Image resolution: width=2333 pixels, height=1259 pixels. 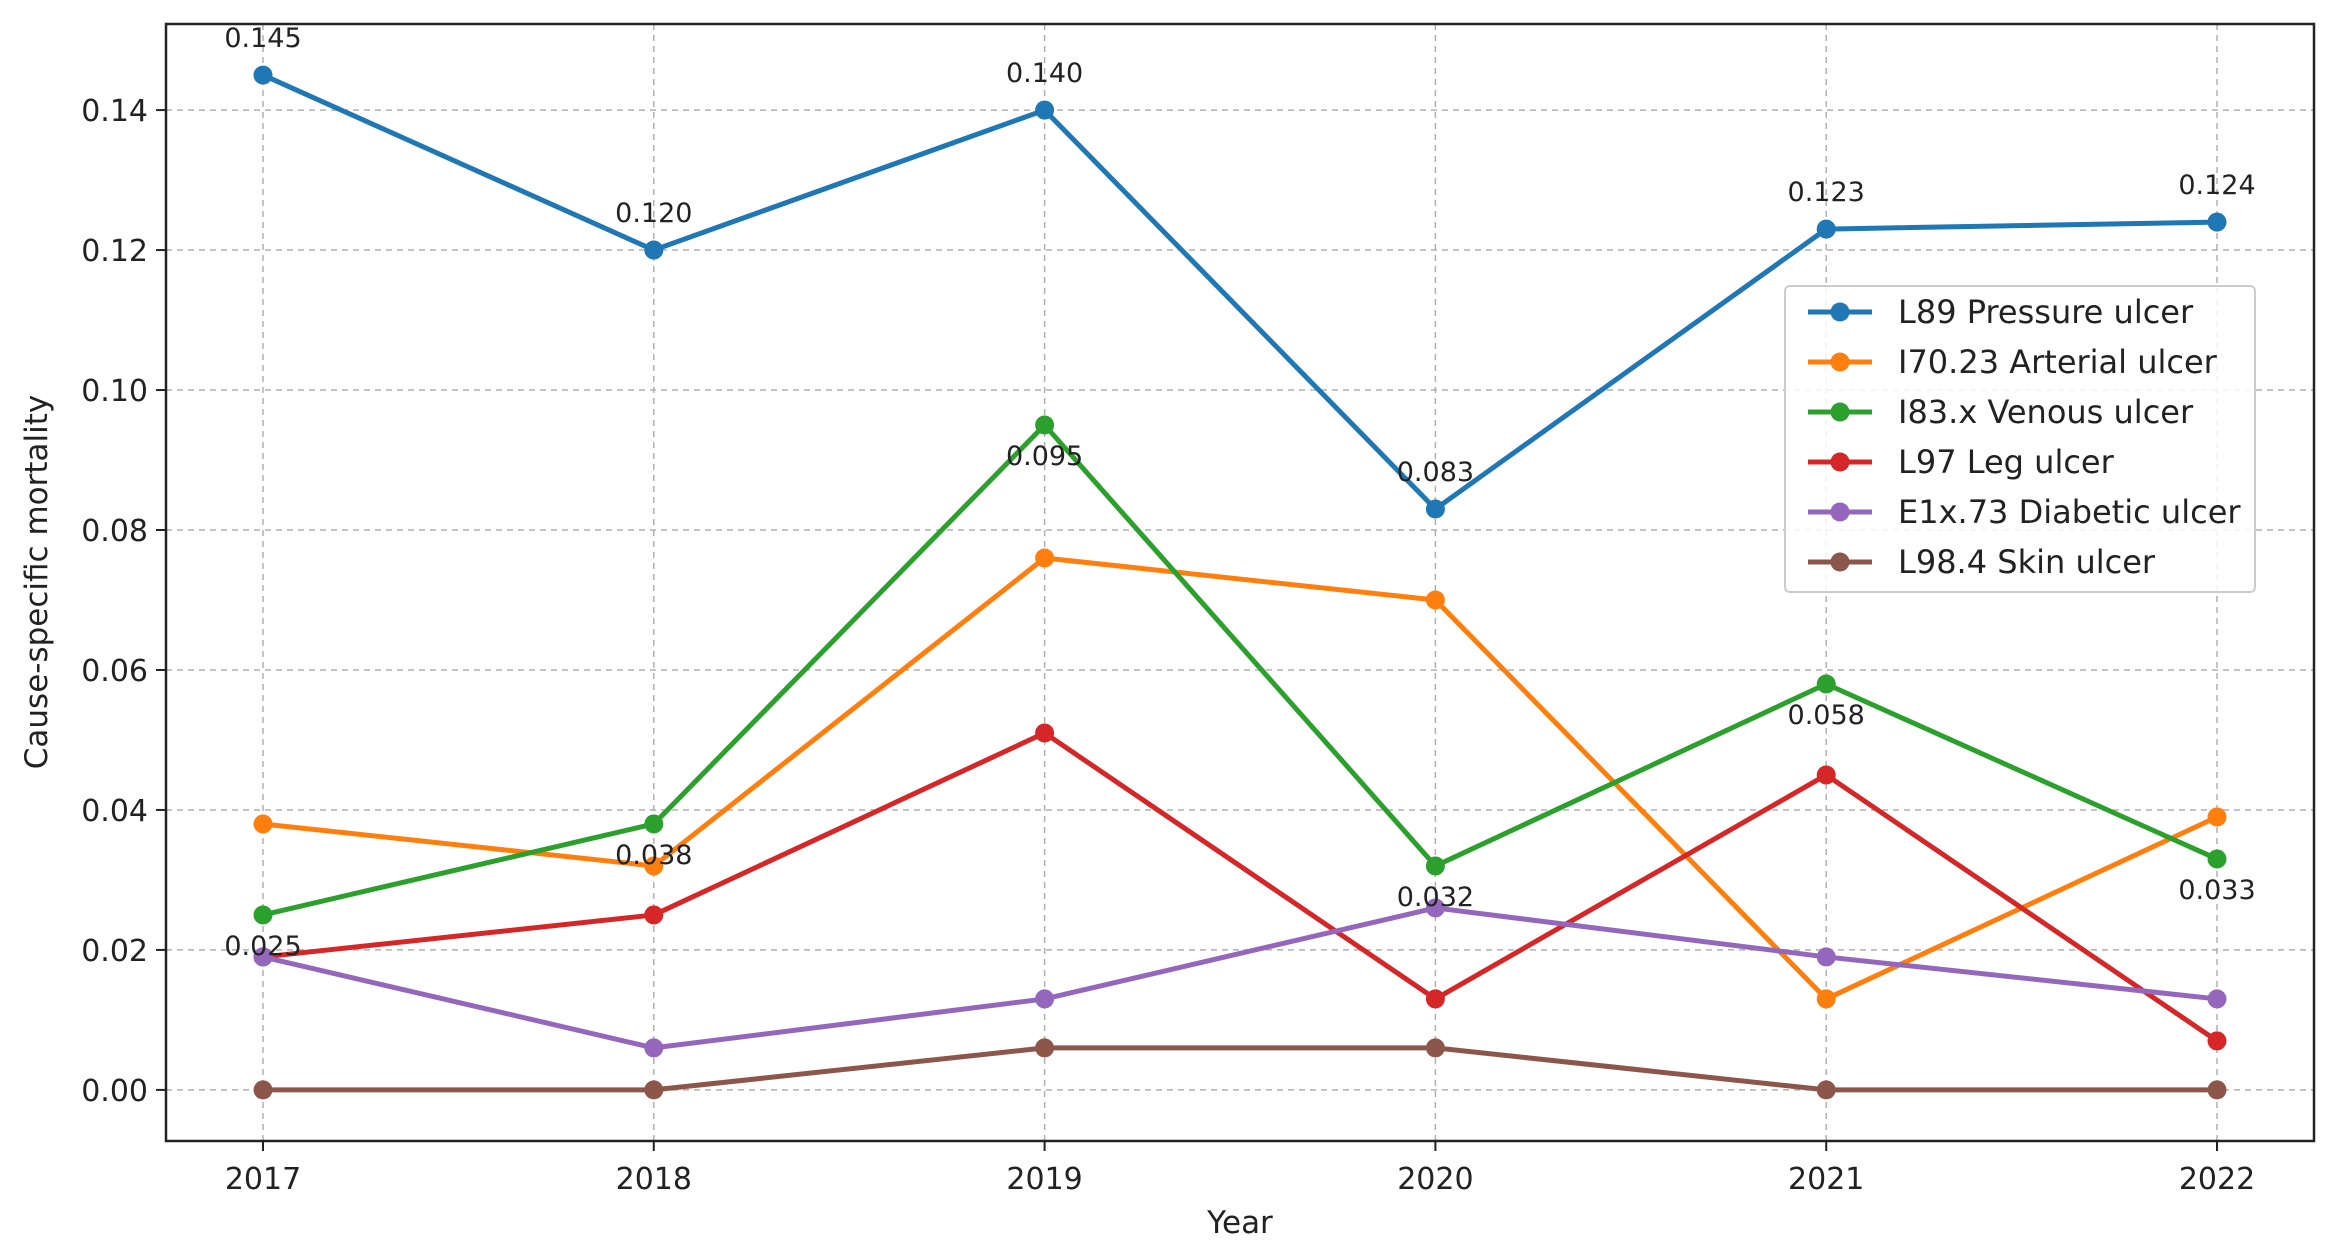 I want to click on legend-frame, so click(x=2020, y=439).